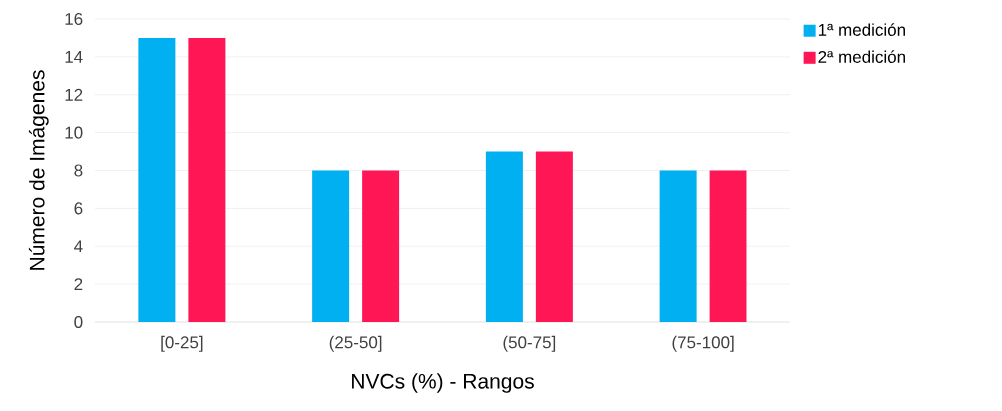  What do you see at coordinates (74, 57) in the screenshot?
I see `y-tick-label: 14` at bounding box center [74, 57].